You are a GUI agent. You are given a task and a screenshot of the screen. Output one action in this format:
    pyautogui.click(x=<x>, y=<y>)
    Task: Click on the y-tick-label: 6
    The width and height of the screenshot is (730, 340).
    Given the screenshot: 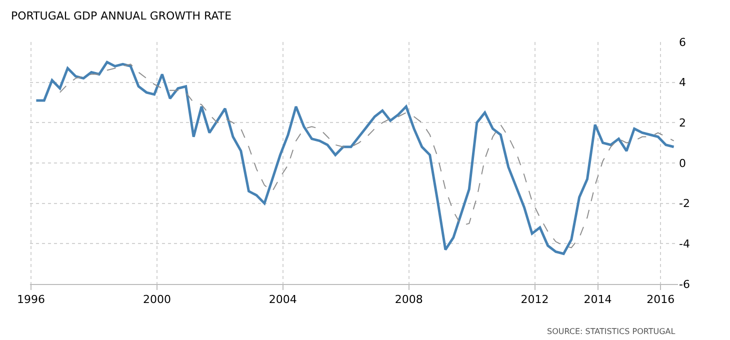 What is the action you would take?
    pyautogui.click(x=682, y=42)
    